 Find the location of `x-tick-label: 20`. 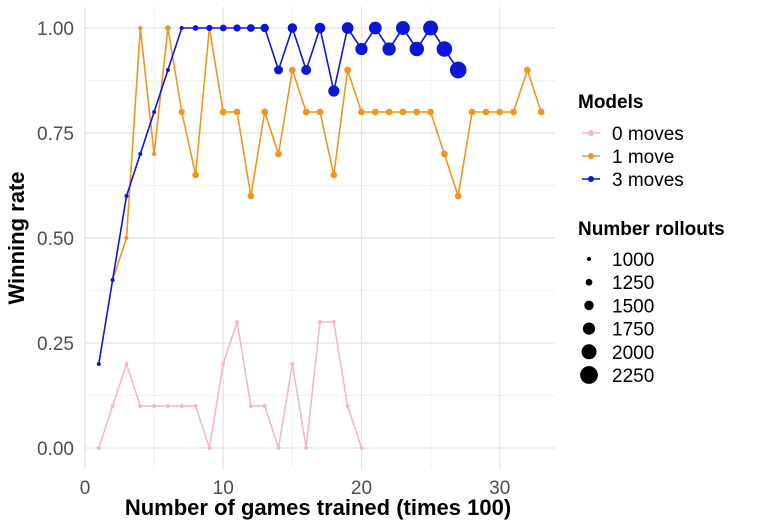

x-tick-label: 20 is located at coordinates (361, 488).